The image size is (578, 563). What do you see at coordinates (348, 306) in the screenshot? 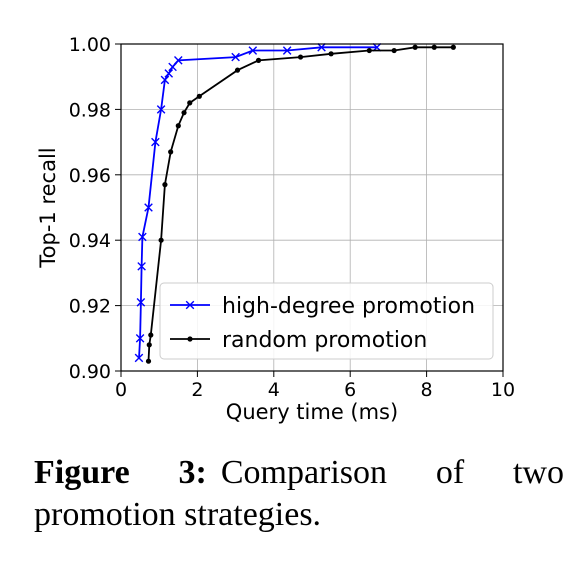
I see `legend-label-1: high-degree promotion` at bounding box center [348, 306].